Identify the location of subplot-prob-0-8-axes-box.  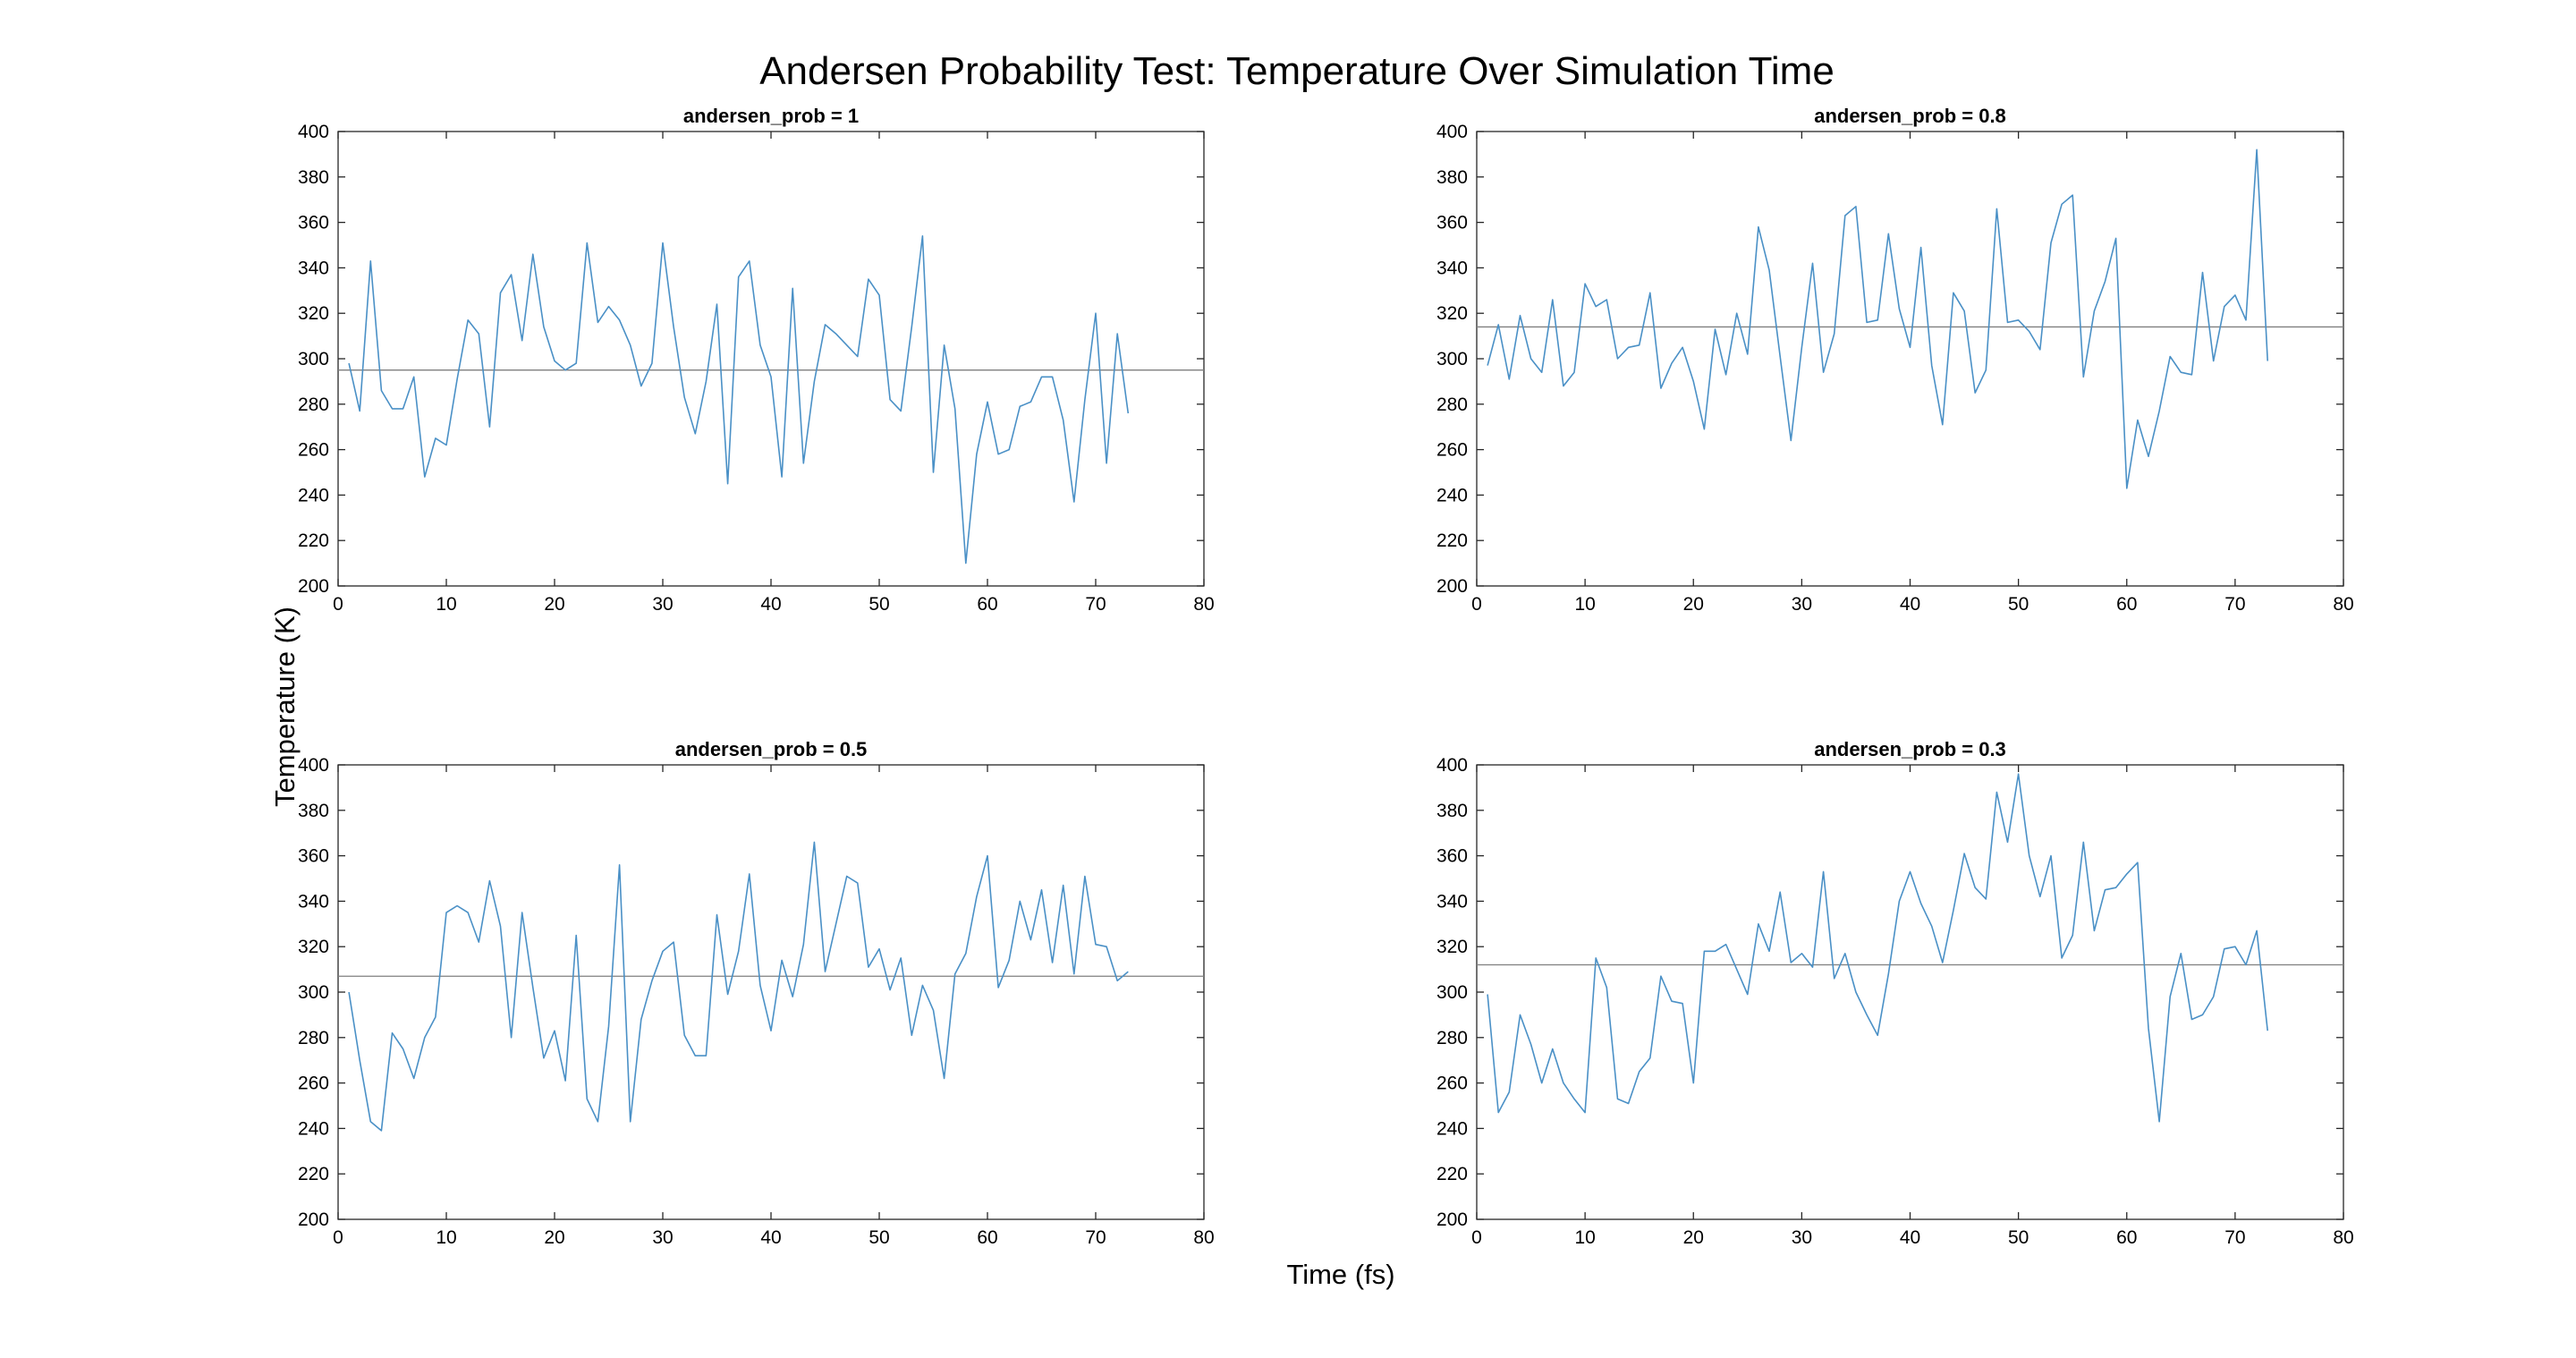
(1910, 359).